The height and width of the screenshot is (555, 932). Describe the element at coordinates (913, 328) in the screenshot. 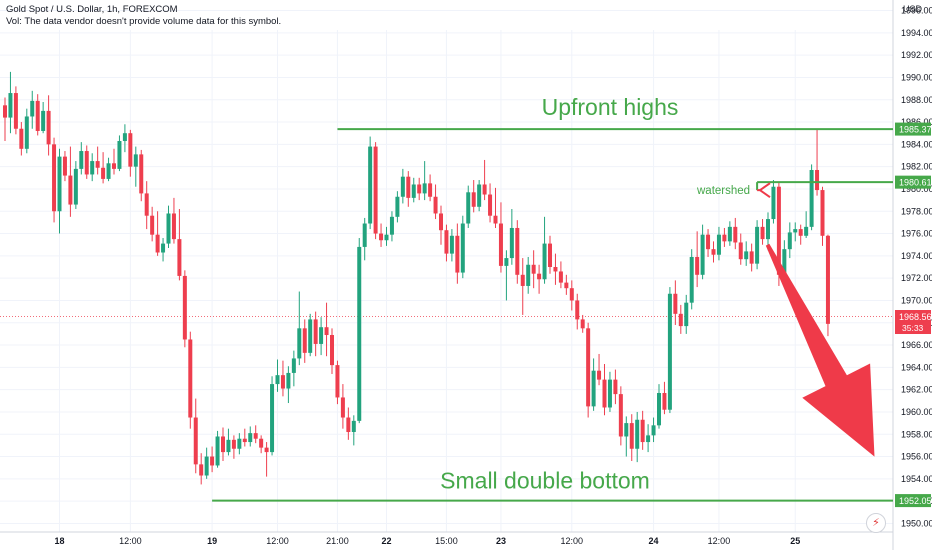

I see `countdown-label: 35:33` at that location.